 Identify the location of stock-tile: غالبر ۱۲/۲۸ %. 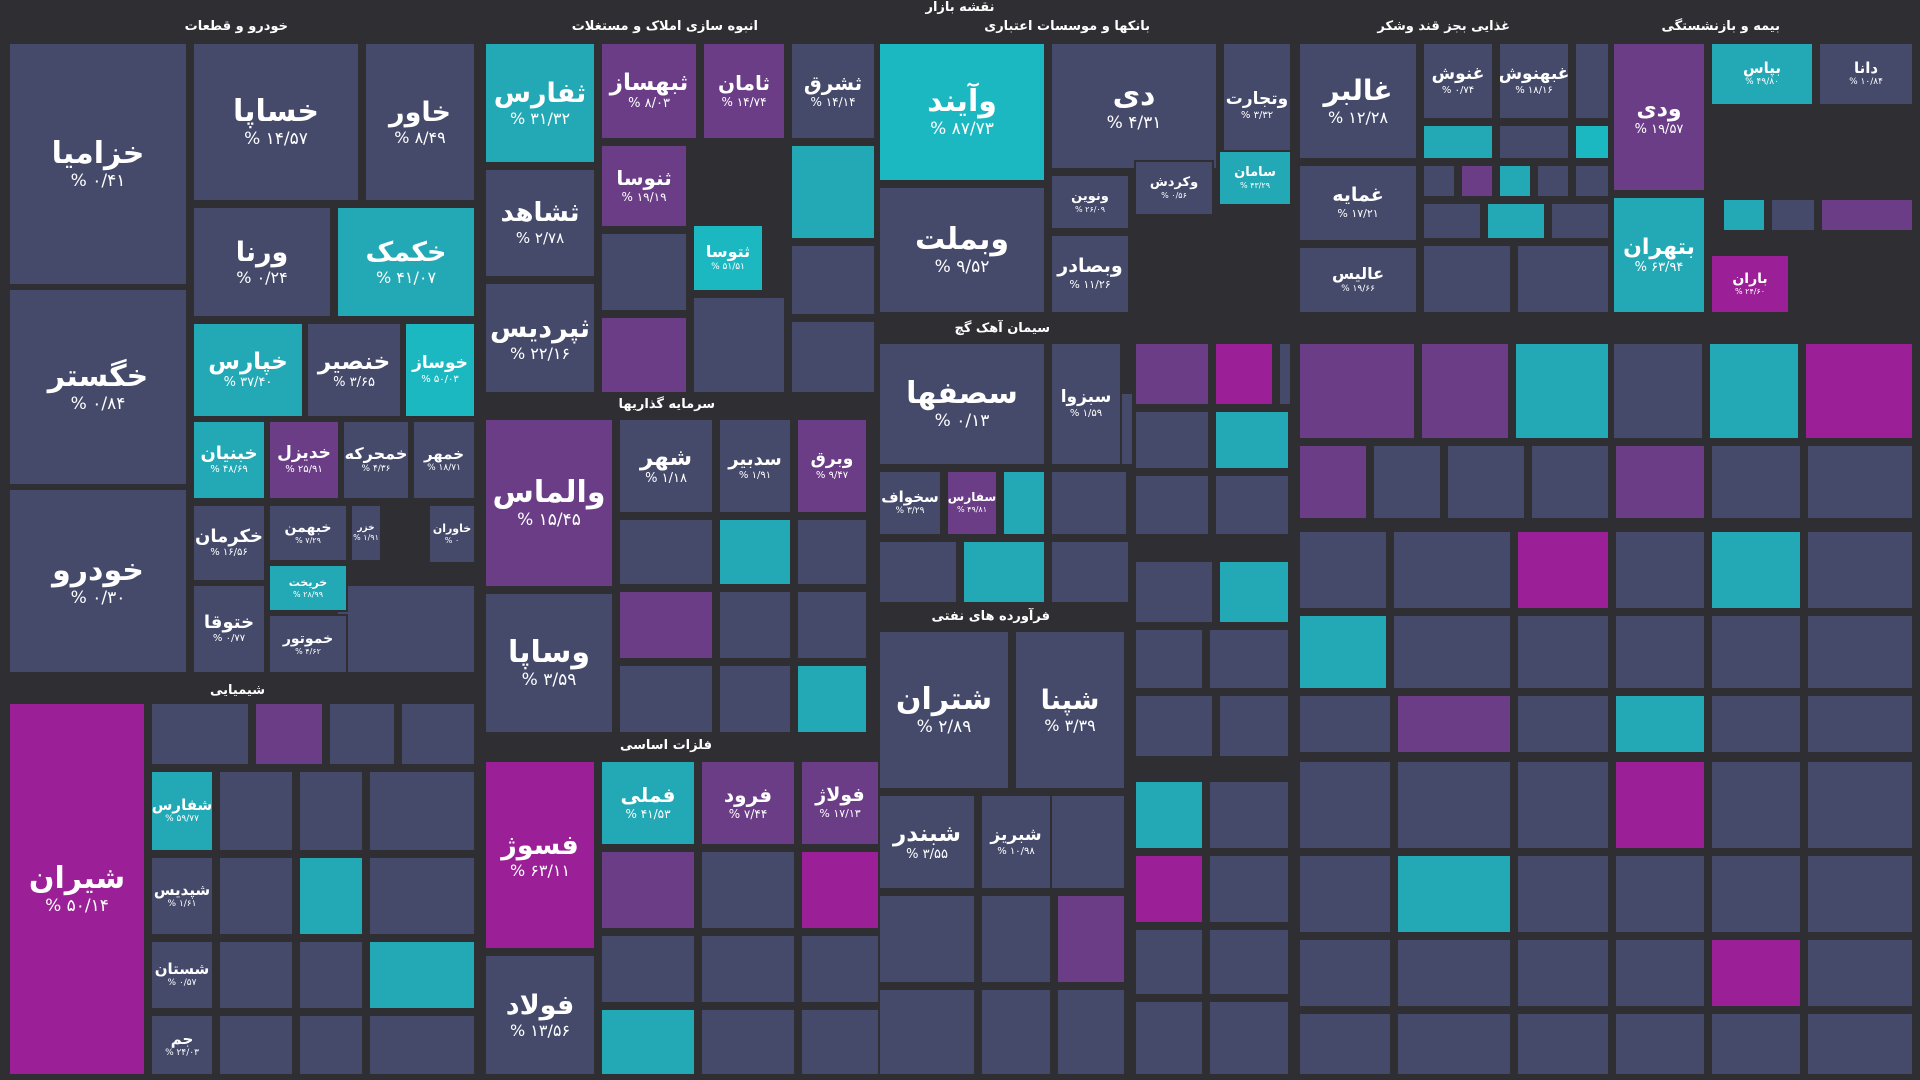
(1358, 101).